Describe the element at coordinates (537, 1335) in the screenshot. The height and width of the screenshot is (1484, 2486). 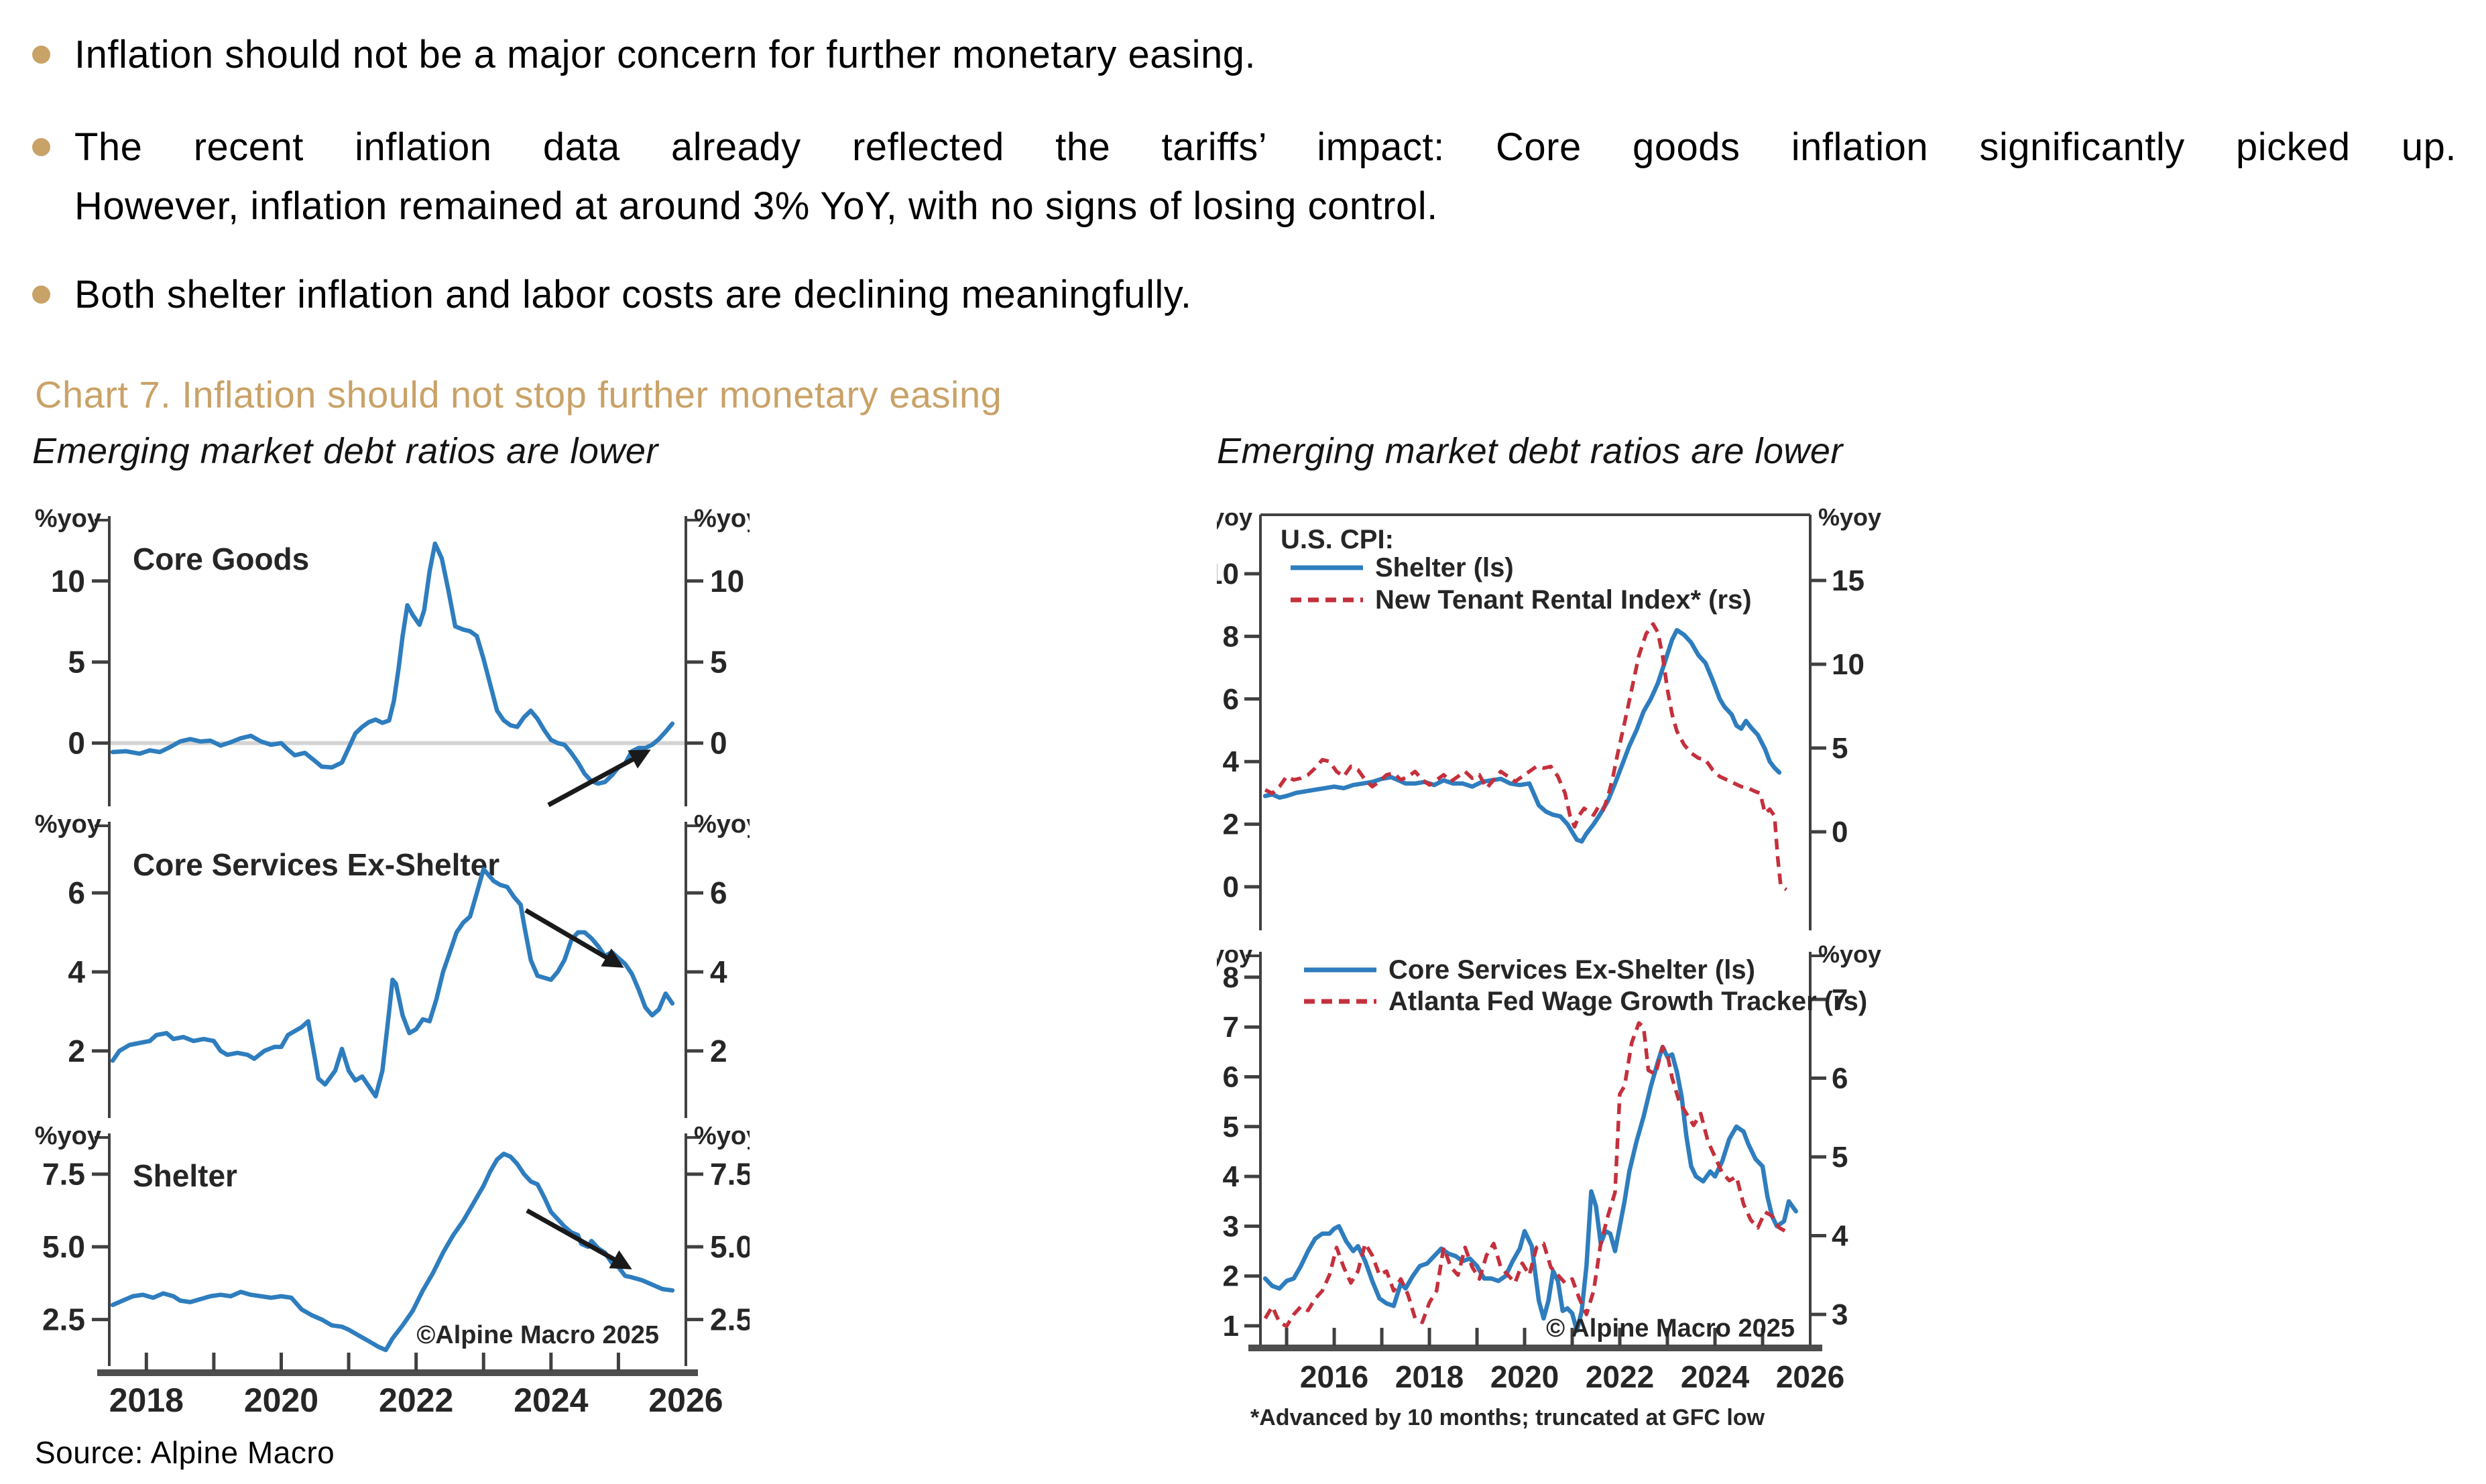
I see `copyright-note: ©Alpine Macro 2025` at that location.